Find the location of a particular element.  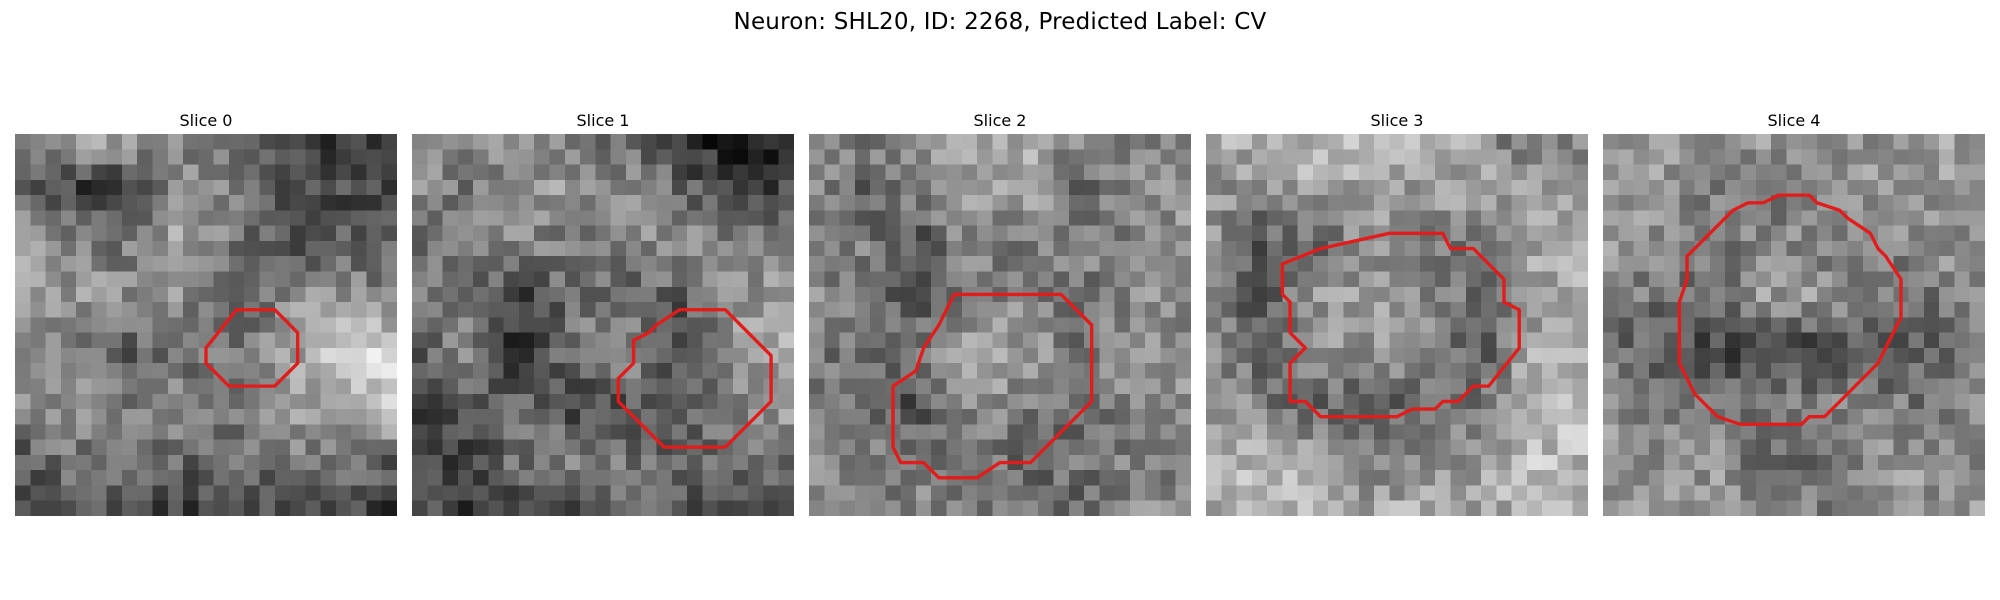

slice-image is located at coordinates (1000, 325).